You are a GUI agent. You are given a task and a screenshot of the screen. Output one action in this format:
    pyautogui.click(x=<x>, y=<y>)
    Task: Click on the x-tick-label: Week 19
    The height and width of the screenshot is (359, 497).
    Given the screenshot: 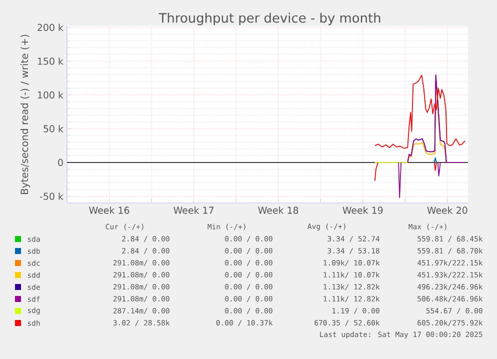 What is the action you would take?
    pyautogui.click(x=362, y=210)
    